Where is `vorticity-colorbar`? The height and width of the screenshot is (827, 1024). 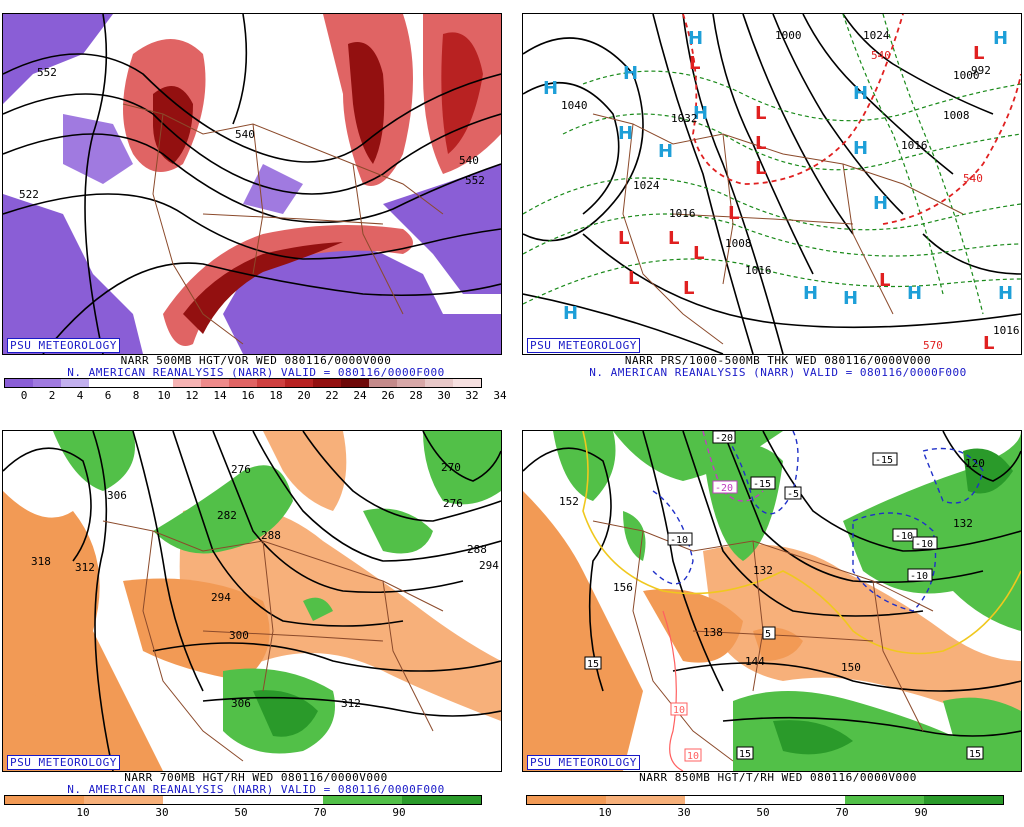 vorticity-colorbar is located at coordinates (243, 383).